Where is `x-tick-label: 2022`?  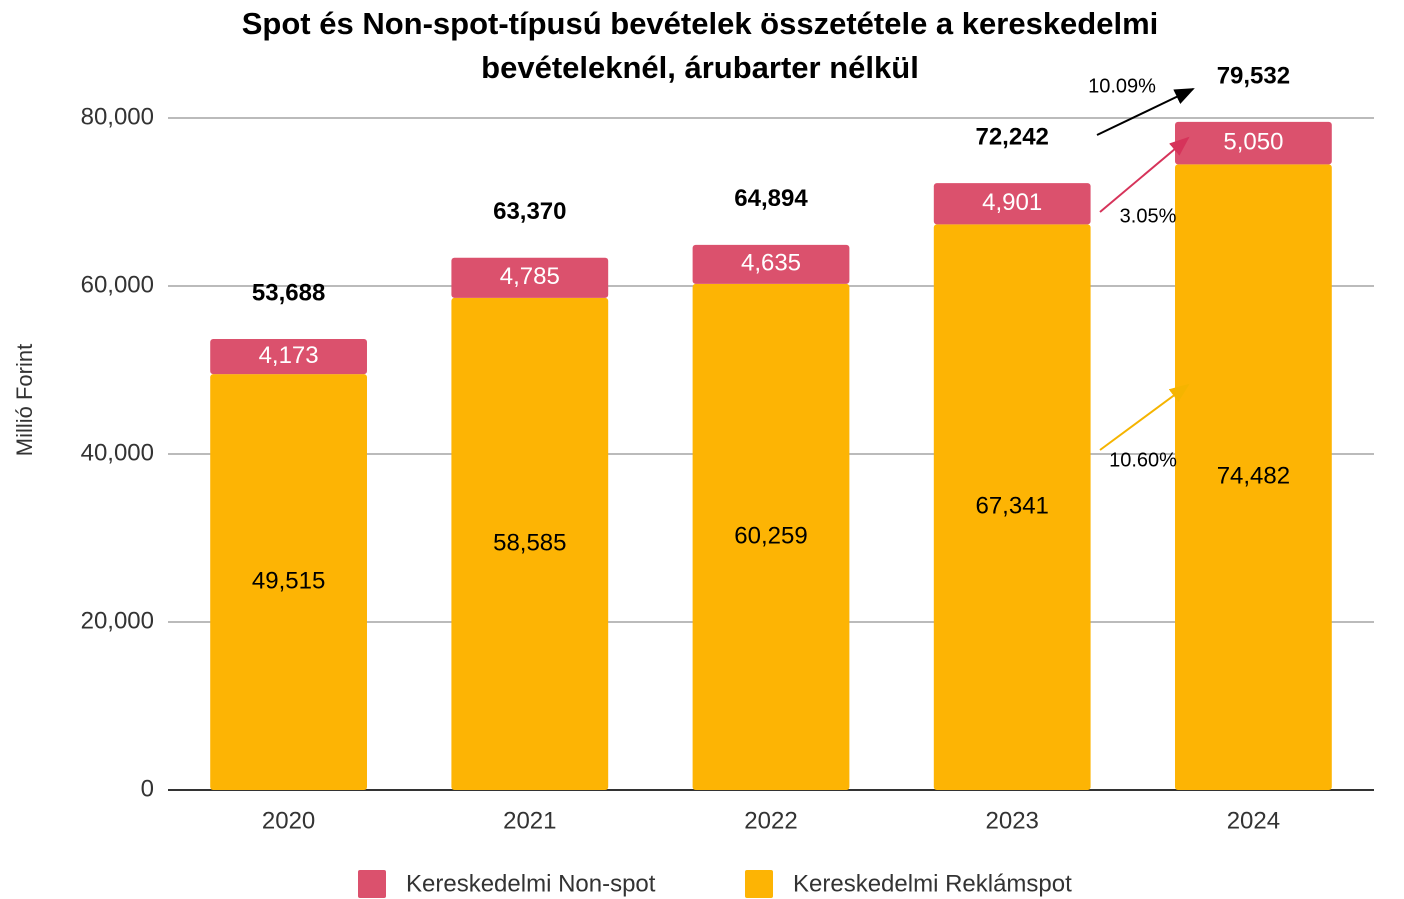
x-tick-label: 2022 is located at coordinates (770, 820).